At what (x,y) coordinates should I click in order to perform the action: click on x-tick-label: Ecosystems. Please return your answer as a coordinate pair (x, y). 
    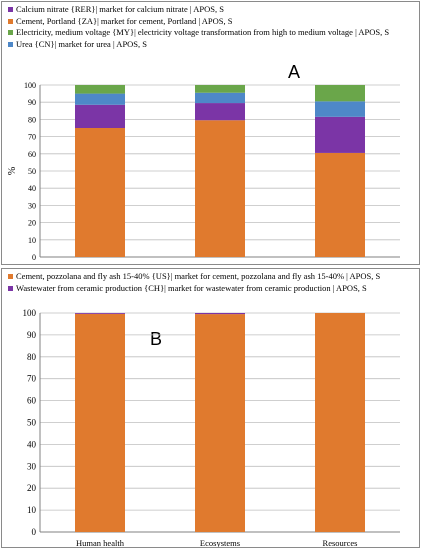
    Looking at the image, I should click on (220, 542).